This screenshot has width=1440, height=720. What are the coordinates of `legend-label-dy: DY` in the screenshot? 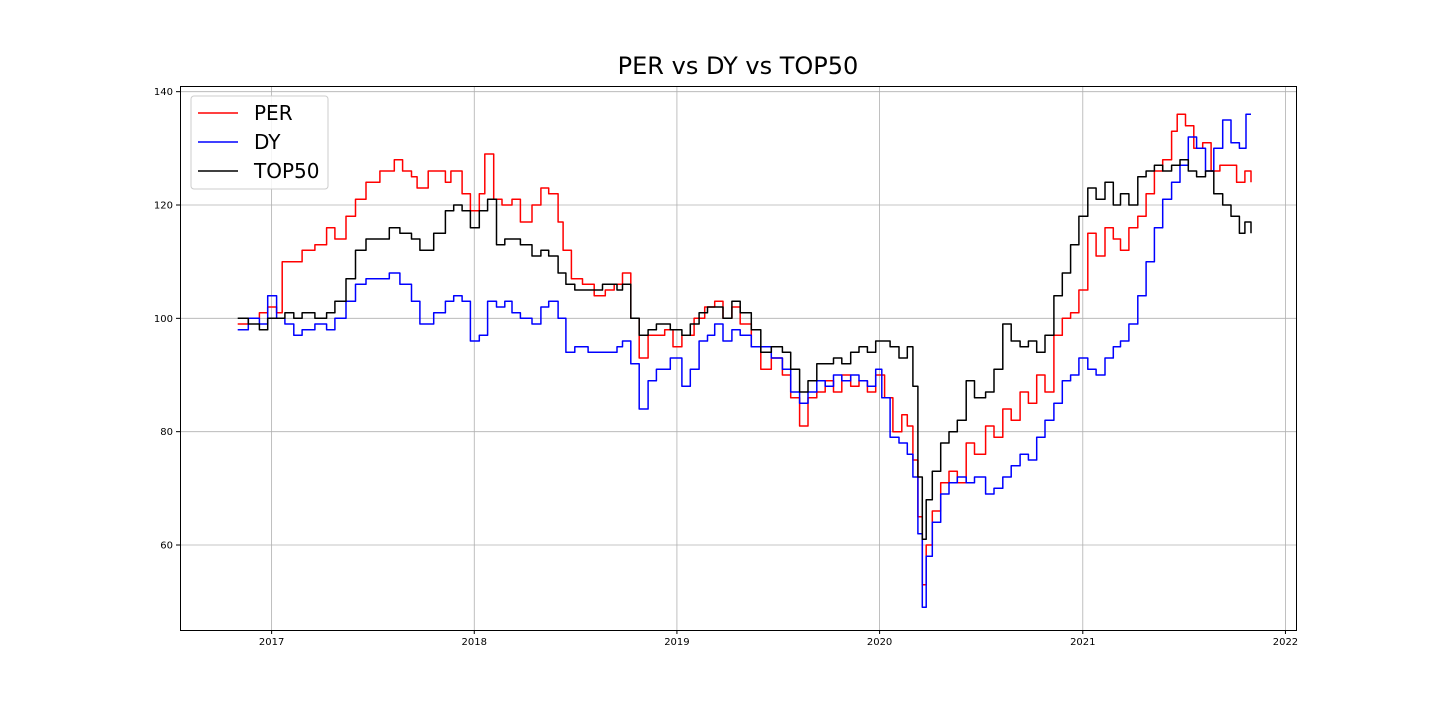 It's located at (267, 142).